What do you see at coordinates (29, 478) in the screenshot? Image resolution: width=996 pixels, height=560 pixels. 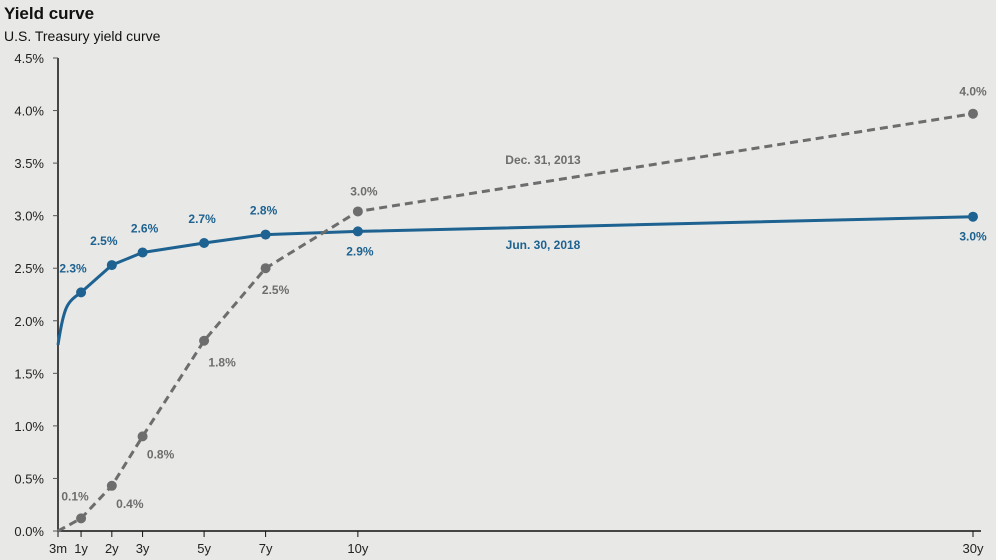 I see `y-tick-label: 0.5%` at bounding box center [29, 478].